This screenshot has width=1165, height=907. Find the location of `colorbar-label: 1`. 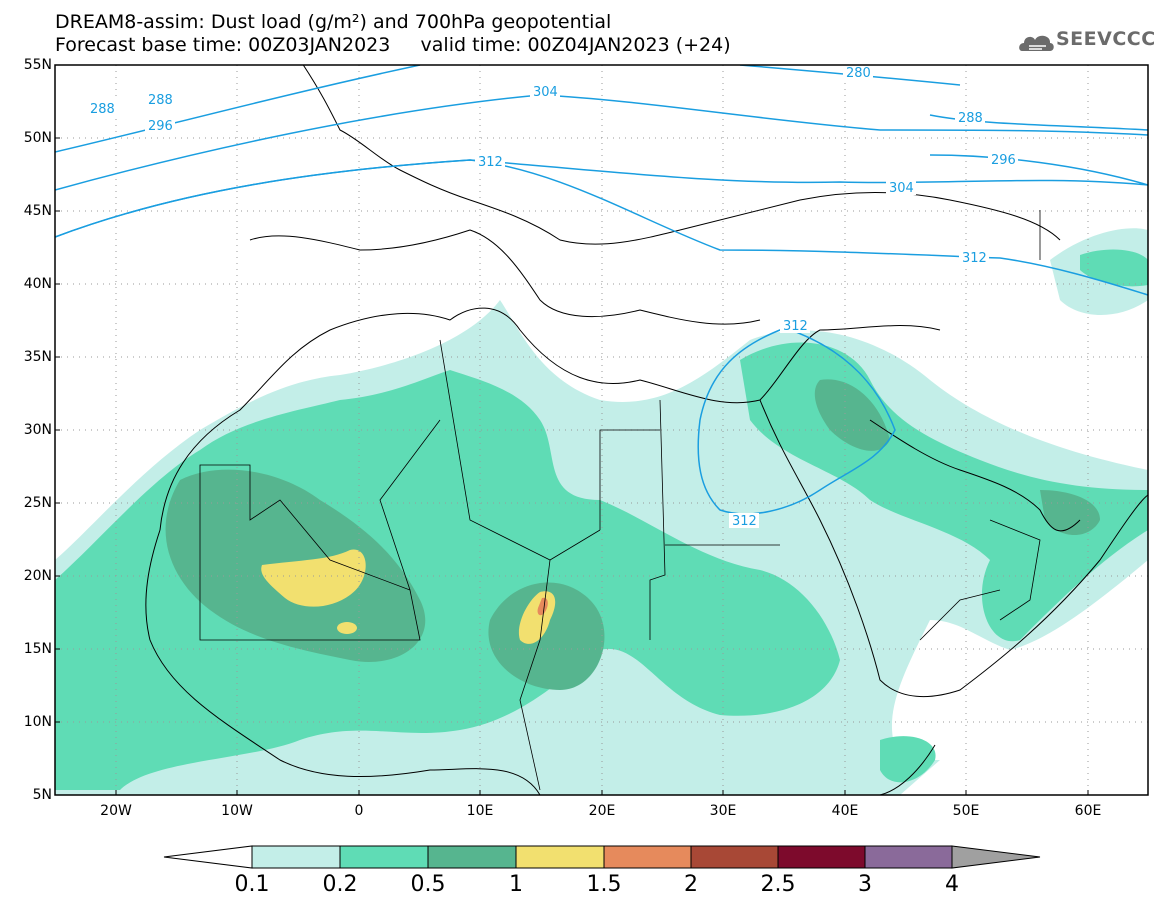

colorbar-label: 1 is located at coordinates (516, 884).